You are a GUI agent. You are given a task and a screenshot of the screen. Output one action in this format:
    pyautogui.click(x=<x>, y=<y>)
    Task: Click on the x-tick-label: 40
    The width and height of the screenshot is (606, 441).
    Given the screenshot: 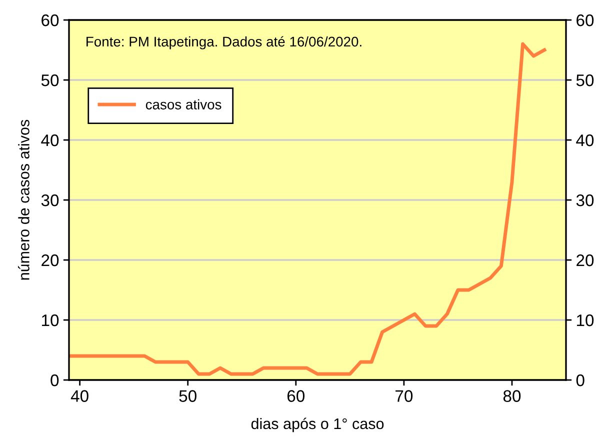 What is the action you would take?
    pyautogui.click(x=79, y=396)
    